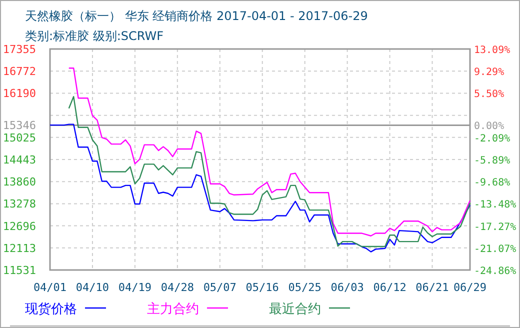 Image resolution: width=520 pixels, height=328 pixels. Describe the element at coordinates (19, 248) in the screenshot. I see `y-tick-label: 12113` at that location.